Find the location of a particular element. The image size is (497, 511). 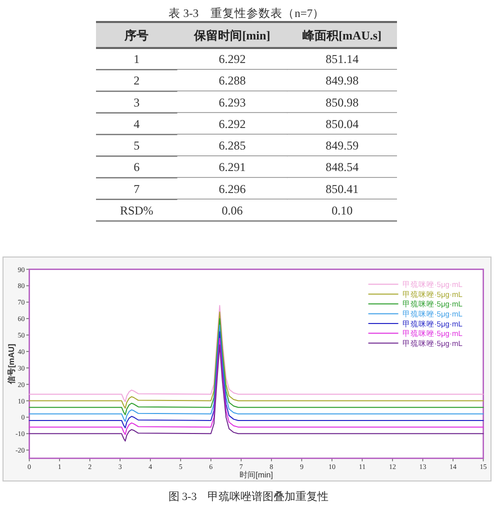

data-label: 6.291 is located at coordinates (232, 167).